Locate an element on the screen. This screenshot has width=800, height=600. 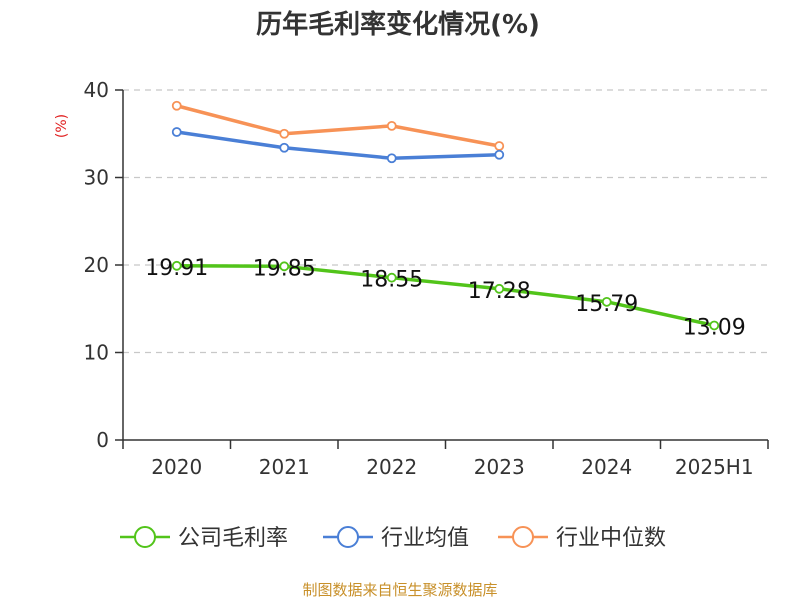
x-tick-label: 2024 is located at coordinates (606, 467).